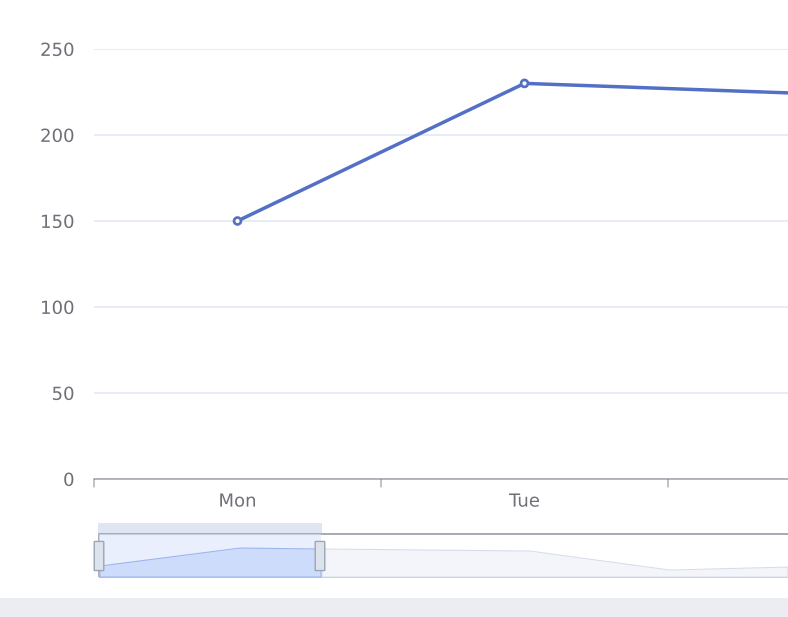 Image resolution: width=788 pixels, height=617 pixels. What do you see at coordinates (57, 49) in the screenshot?
I see `y-tick-label: 250` at bounding box center [57, 49].